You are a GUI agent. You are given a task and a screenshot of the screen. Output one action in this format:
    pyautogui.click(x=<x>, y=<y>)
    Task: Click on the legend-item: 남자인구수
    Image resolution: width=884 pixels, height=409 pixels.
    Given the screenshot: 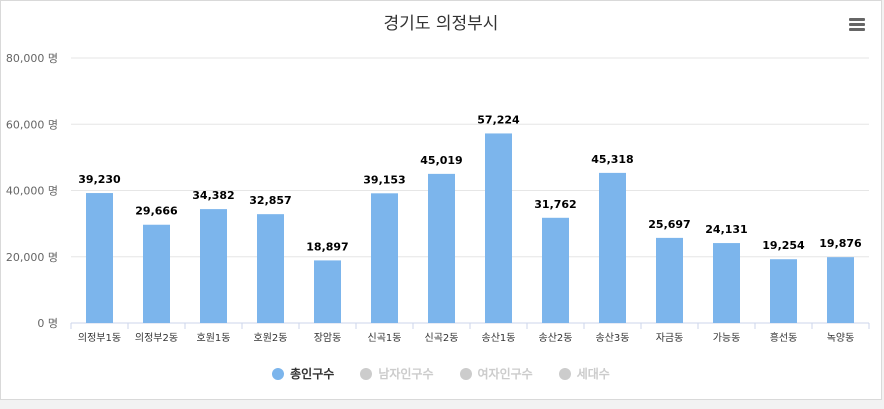 What is the action you would take?
    pyautogui.click(x=397, y=373)
    